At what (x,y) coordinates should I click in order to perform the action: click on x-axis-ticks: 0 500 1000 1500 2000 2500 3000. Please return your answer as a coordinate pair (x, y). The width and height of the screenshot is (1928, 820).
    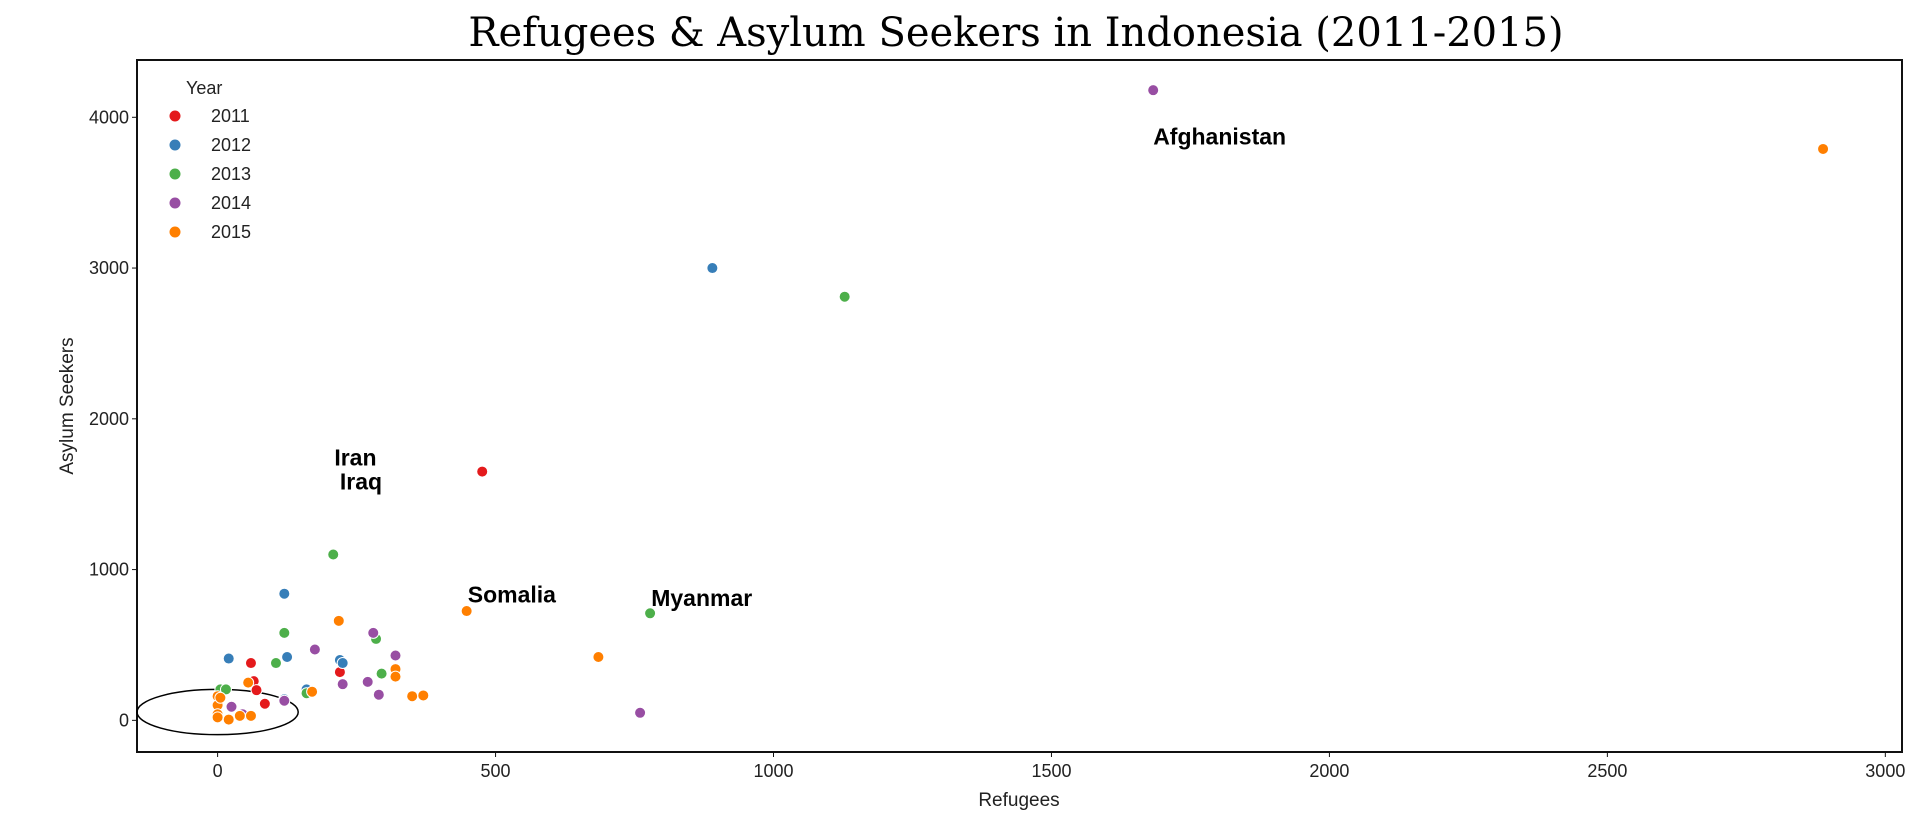
    Looking at the image, I should click on (1059, 766).